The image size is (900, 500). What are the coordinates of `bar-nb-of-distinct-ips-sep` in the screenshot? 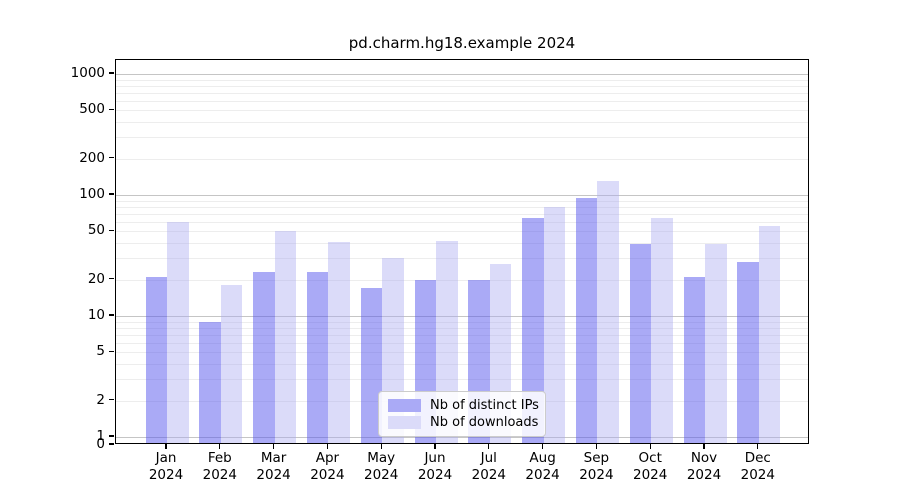 It's located at (586, 320).